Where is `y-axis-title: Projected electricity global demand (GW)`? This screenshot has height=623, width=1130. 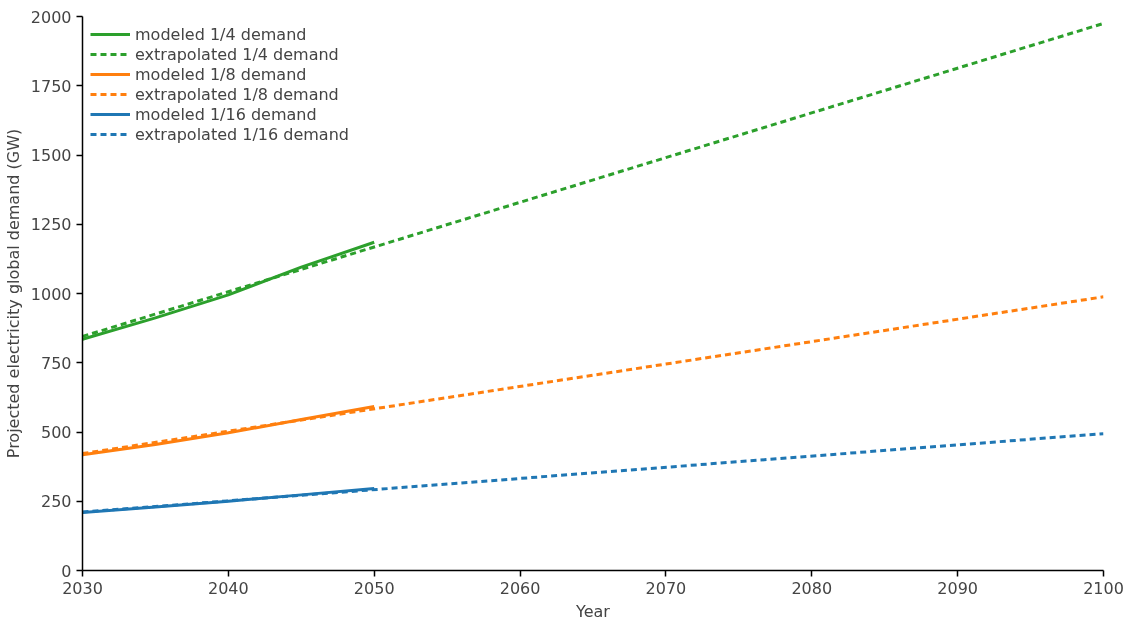
y-axis-title: Projected electricity global demand (GW) is located at coordinates (13, 293).